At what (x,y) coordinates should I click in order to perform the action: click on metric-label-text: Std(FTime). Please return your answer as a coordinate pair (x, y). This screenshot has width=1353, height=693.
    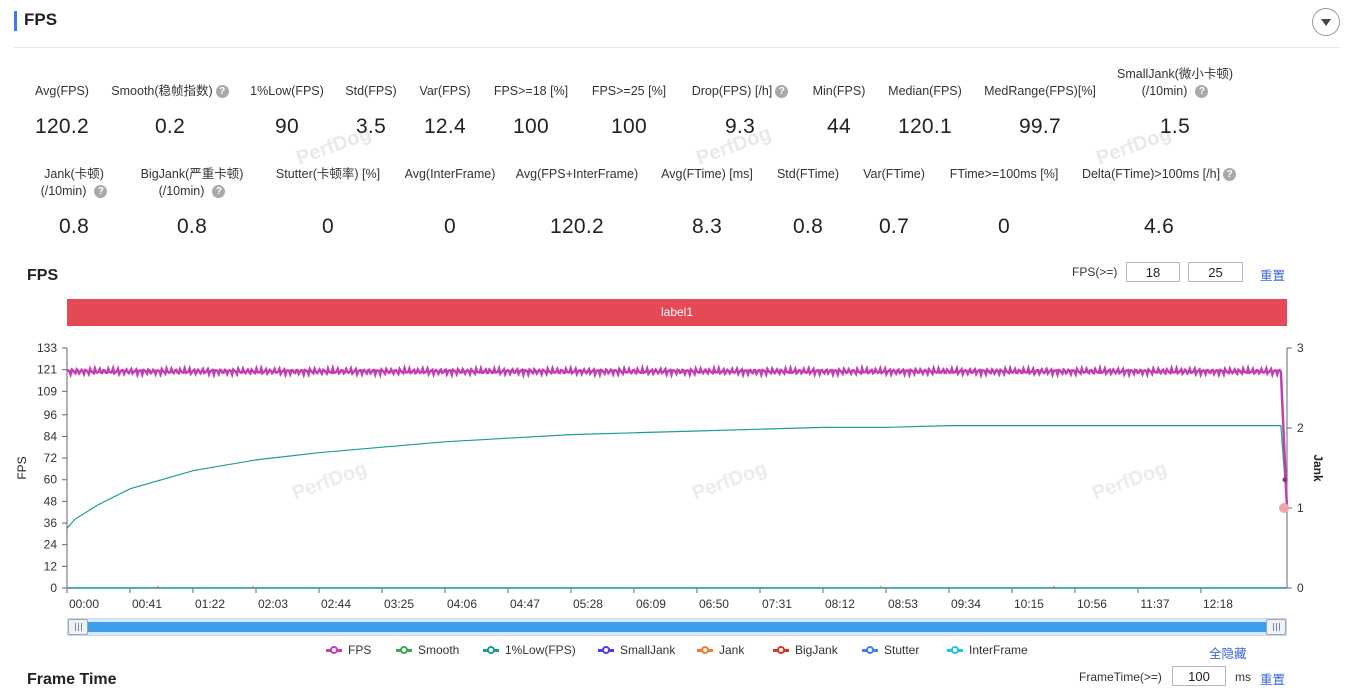
    Looking at the image, I should click on (808, 174).